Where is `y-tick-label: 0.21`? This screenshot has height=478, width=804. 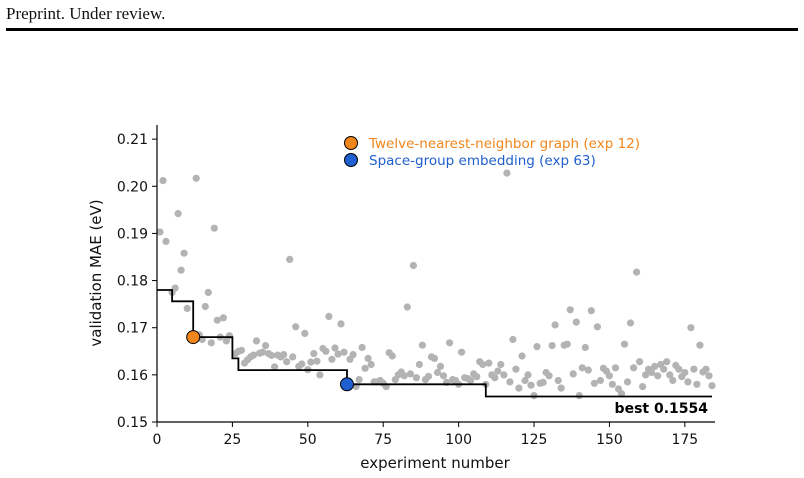
y-tick-label: 0.21 is located at coordinates (132, 140).